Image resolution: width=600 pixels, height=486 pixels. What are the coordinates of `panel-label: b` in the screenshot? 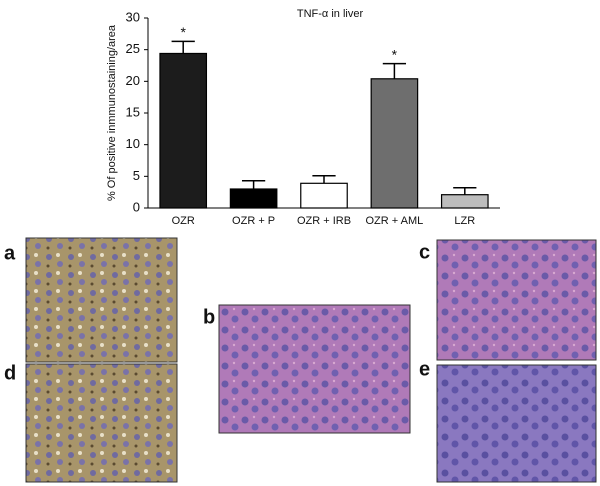 It's located at (209, 317).